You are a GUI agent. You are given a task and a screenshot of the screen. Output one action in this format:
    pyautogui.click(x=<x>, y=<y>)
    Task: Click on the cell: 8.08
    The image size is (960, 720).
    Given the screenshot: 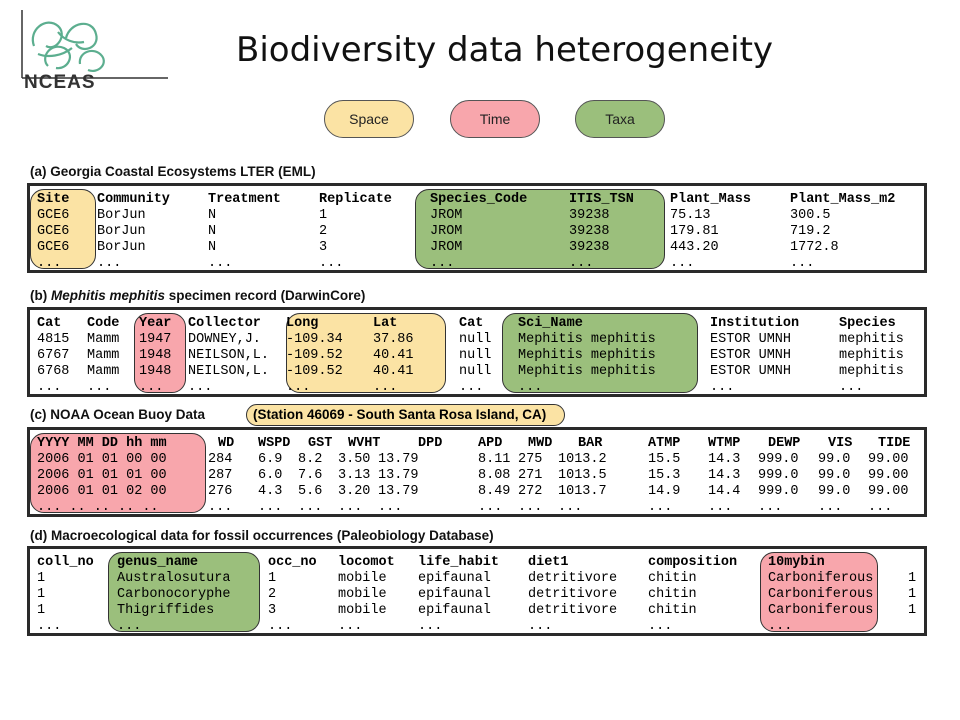 What is the action you would take?
    pyautogui.click(x=494, y=475)
    